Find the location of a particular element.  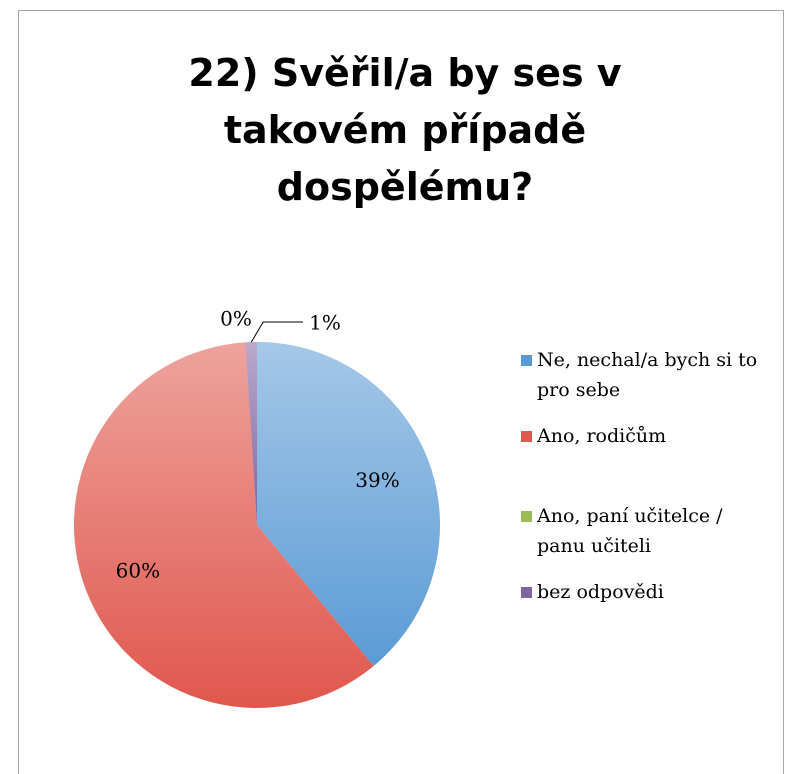

data-label: 0% is located at coordinates (236, 319).